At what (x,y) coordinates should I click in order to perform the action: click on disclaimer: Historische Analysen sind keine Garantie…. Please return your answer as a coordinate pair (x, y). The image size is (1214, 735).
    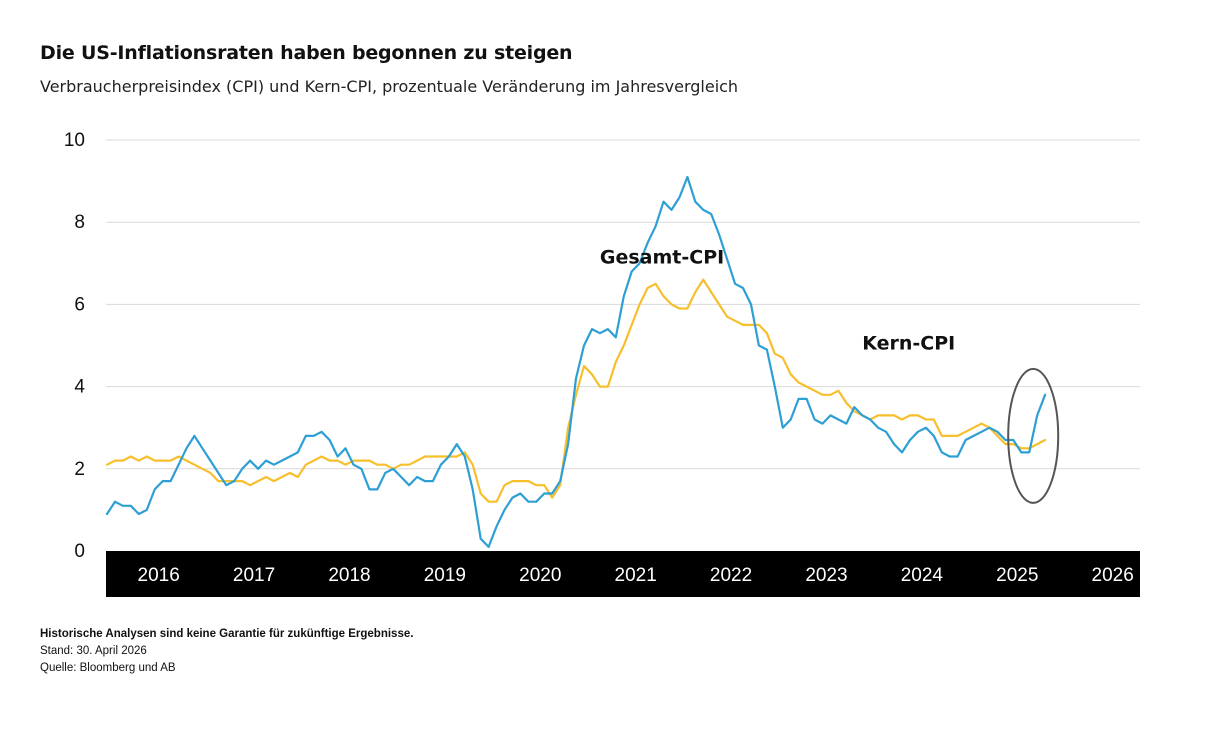
    Looking at the image, I should click on (227, 634).